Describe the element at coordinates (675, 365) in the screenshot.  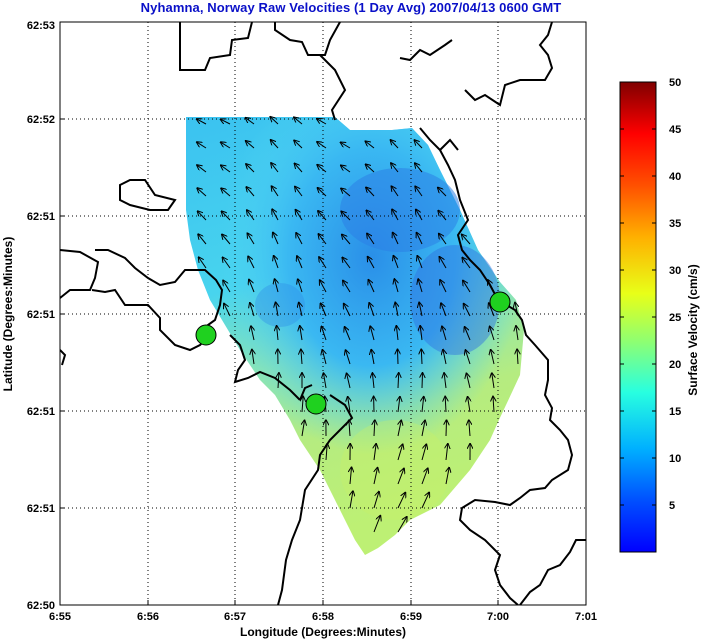
I see `colorbar-tick-label: 20` at that location.